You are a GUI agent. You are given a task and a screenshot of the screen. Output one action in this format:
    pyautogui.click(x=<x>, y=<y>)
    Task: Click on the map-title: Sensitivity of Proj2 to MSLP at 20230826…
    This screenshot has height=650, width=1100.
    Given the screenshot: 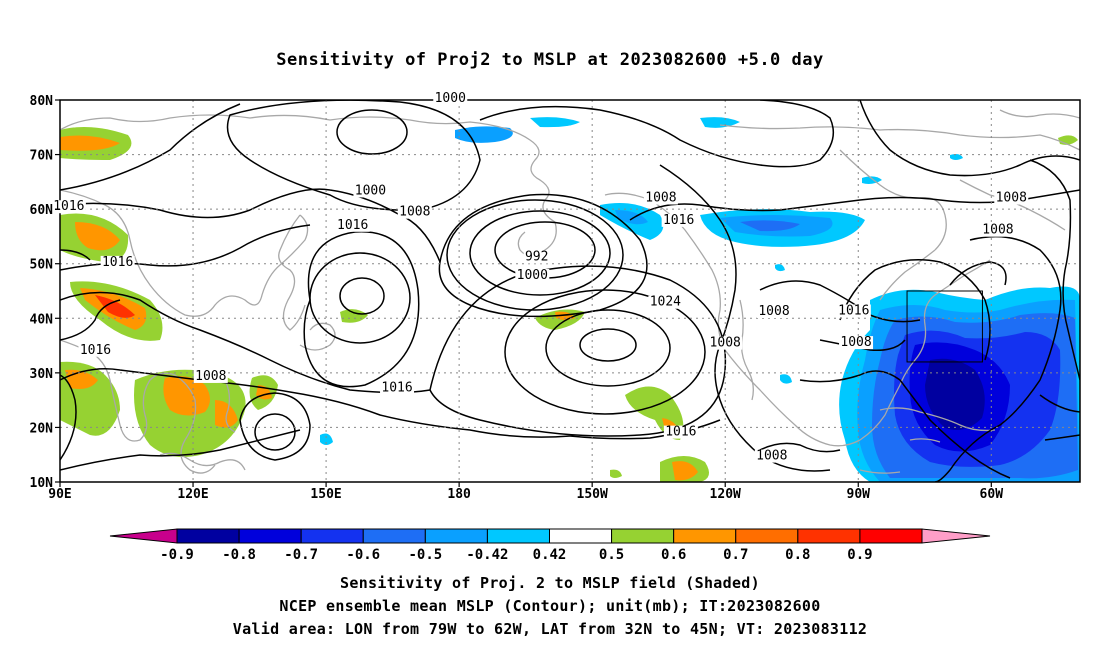 What is the action you would take?
    pyautogui.click(x=550, y=60)
    